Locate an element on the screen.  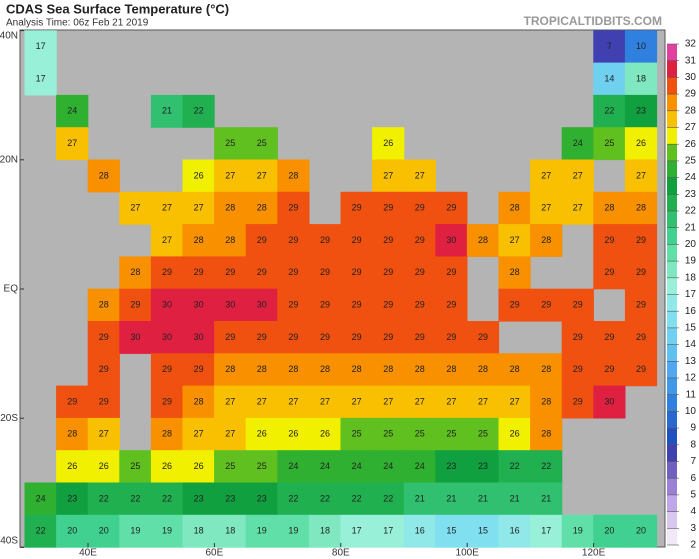
lon-label: 80E is located at coordinates (341, 553).